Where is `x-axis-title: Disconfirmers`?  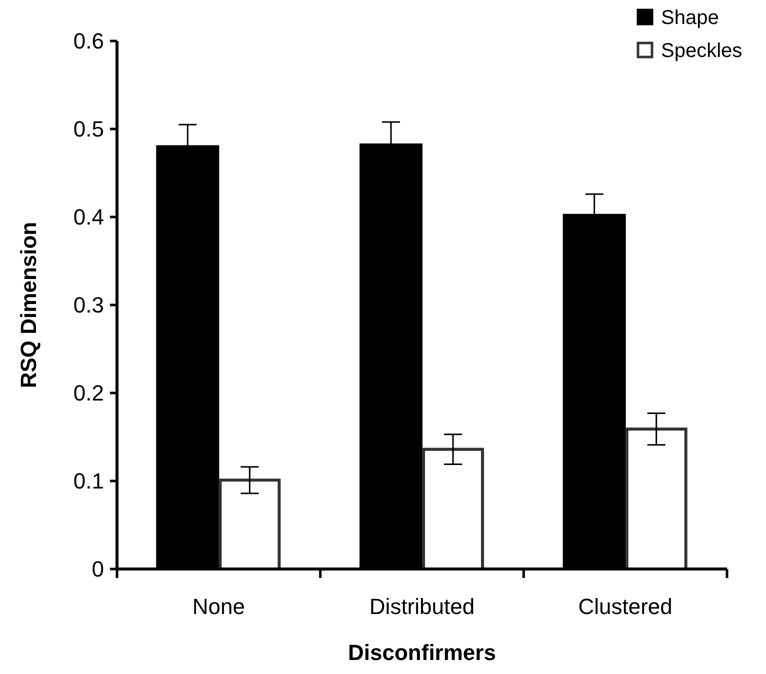
x-axis-title: Disconfirmers is located at coordinates (422, 652).